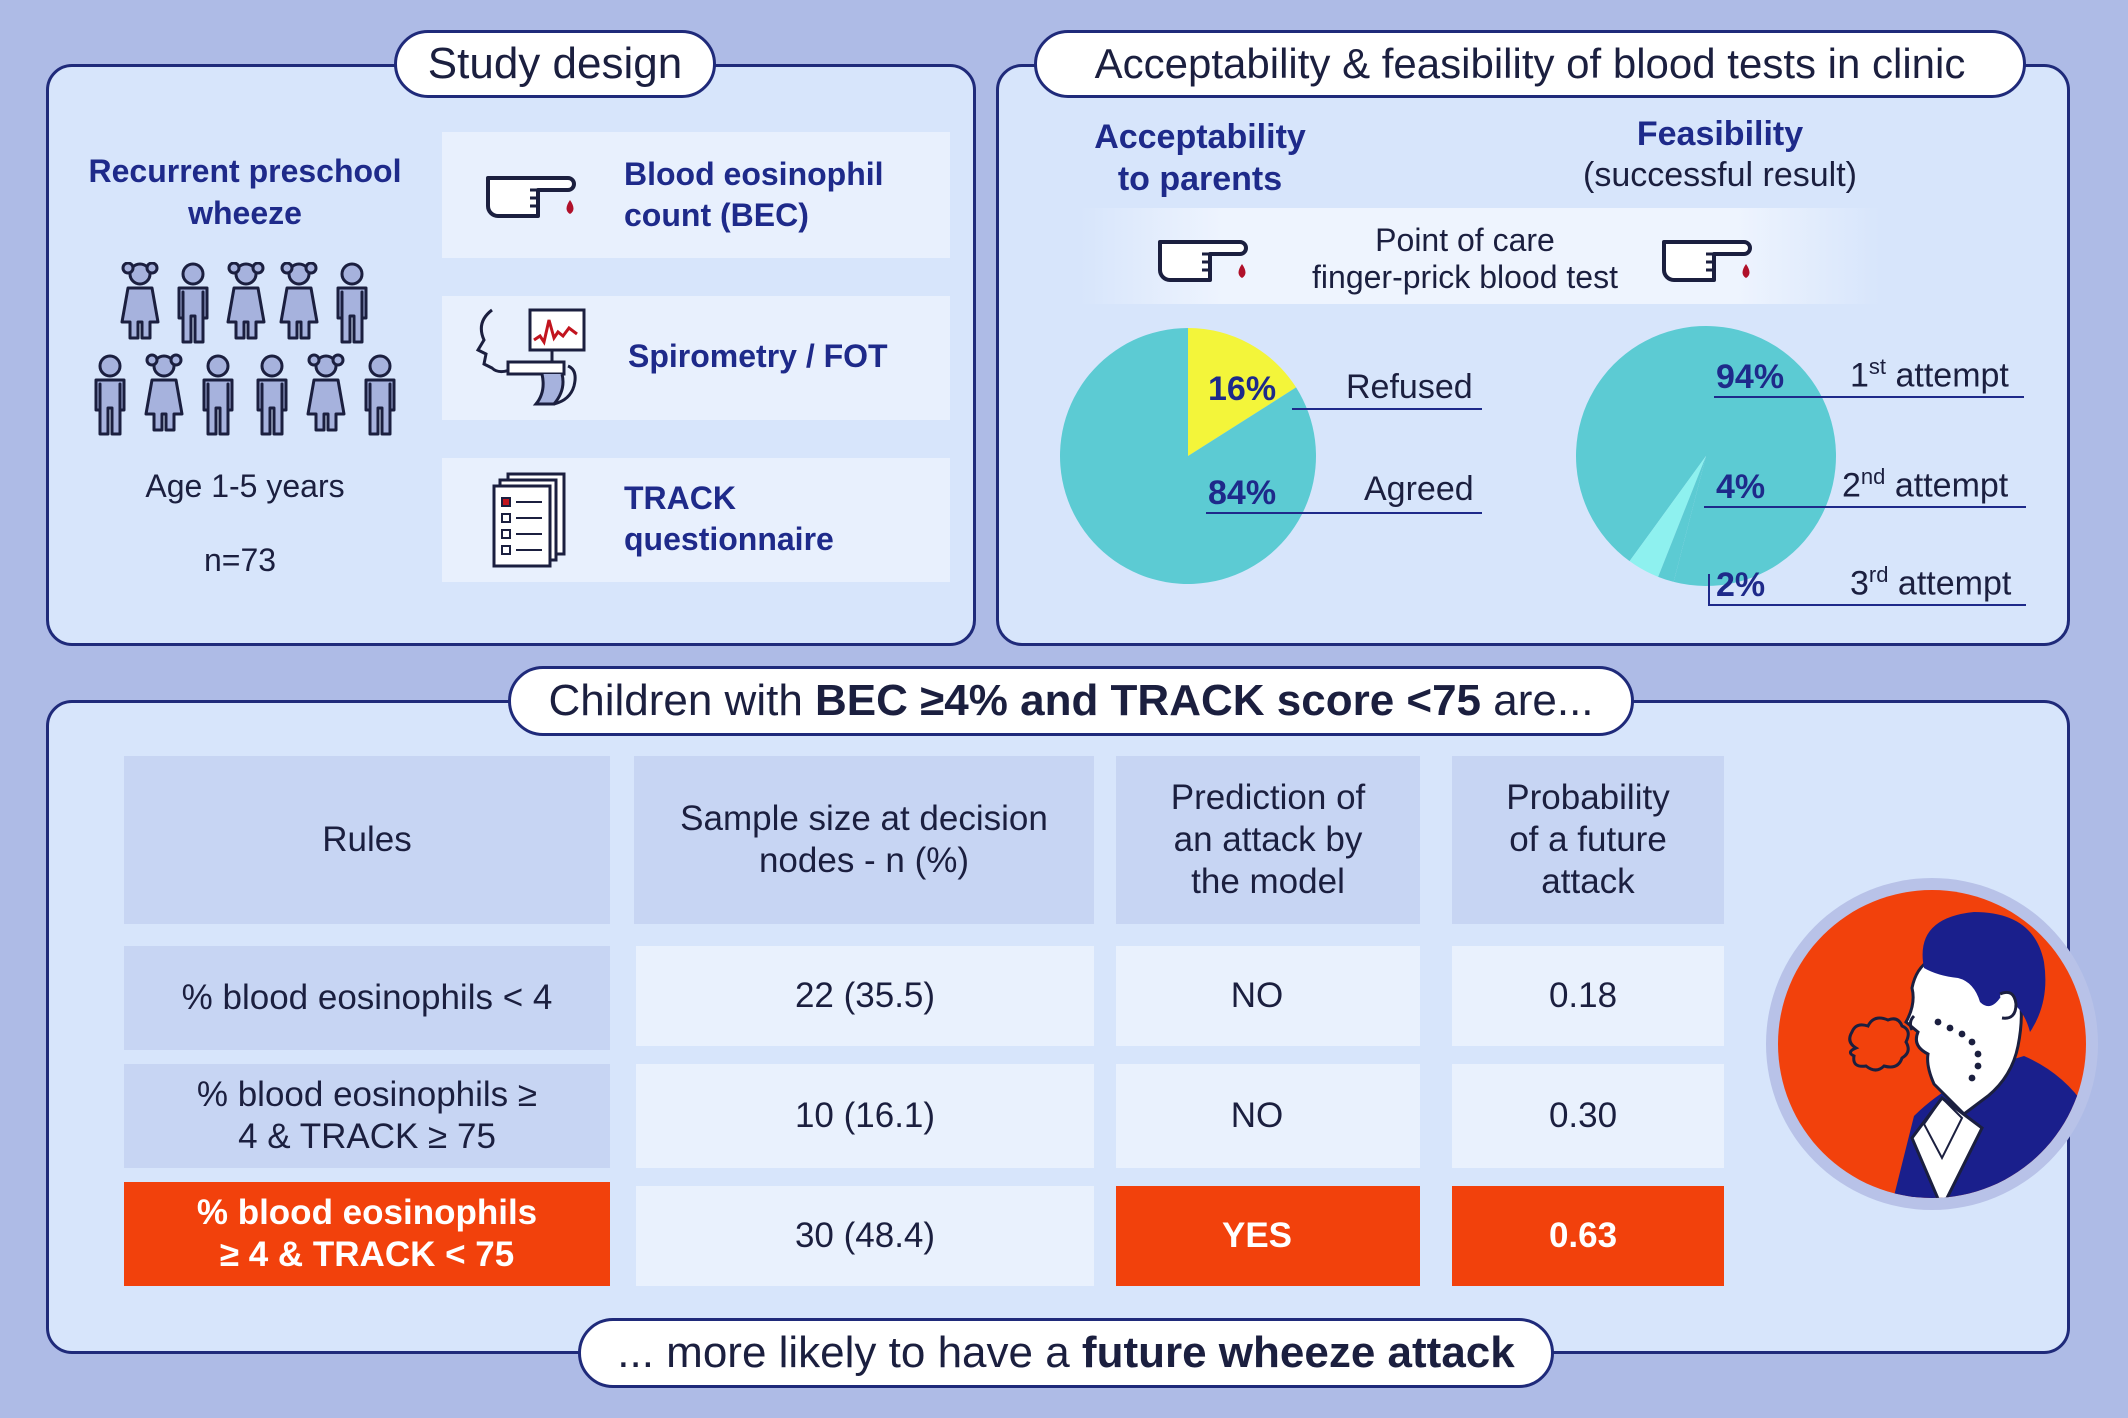 This screenshot has height=1418, width=2128. What do you see at coordinates (1682, 519) in the screenshot?
I see `pie-slice-3rd-attempt` at bounding box center [1682, 519].